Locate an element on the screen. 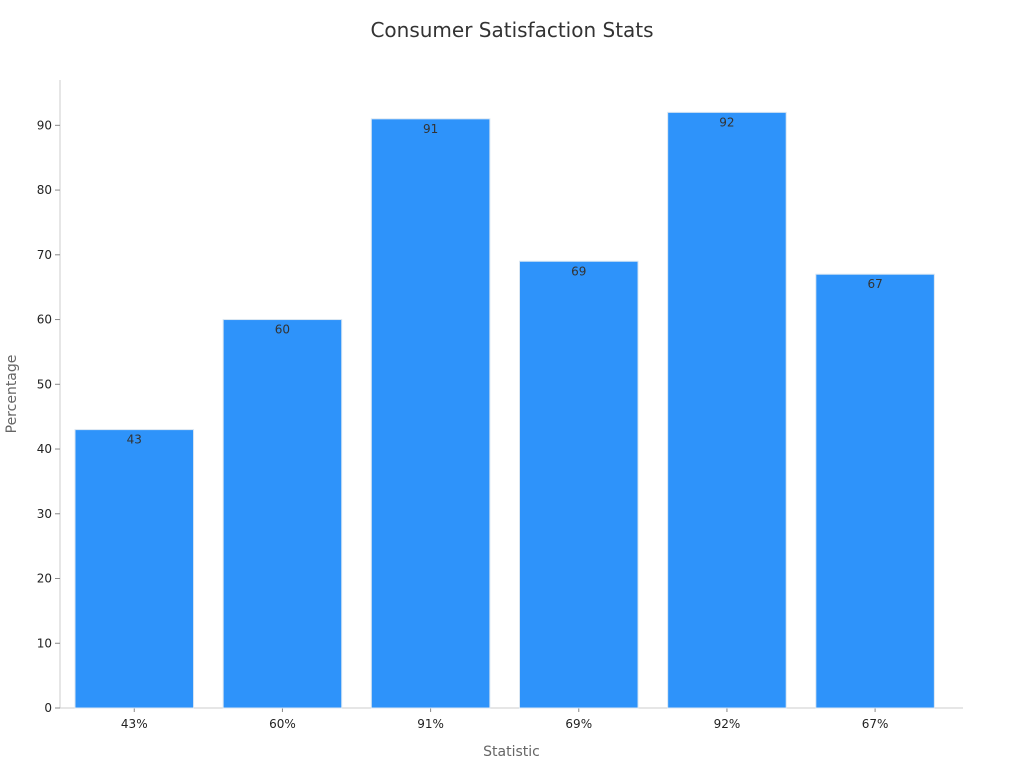 The image size is (1024, 768). y-tick-label: 90 is located at coordinates (44, 125).